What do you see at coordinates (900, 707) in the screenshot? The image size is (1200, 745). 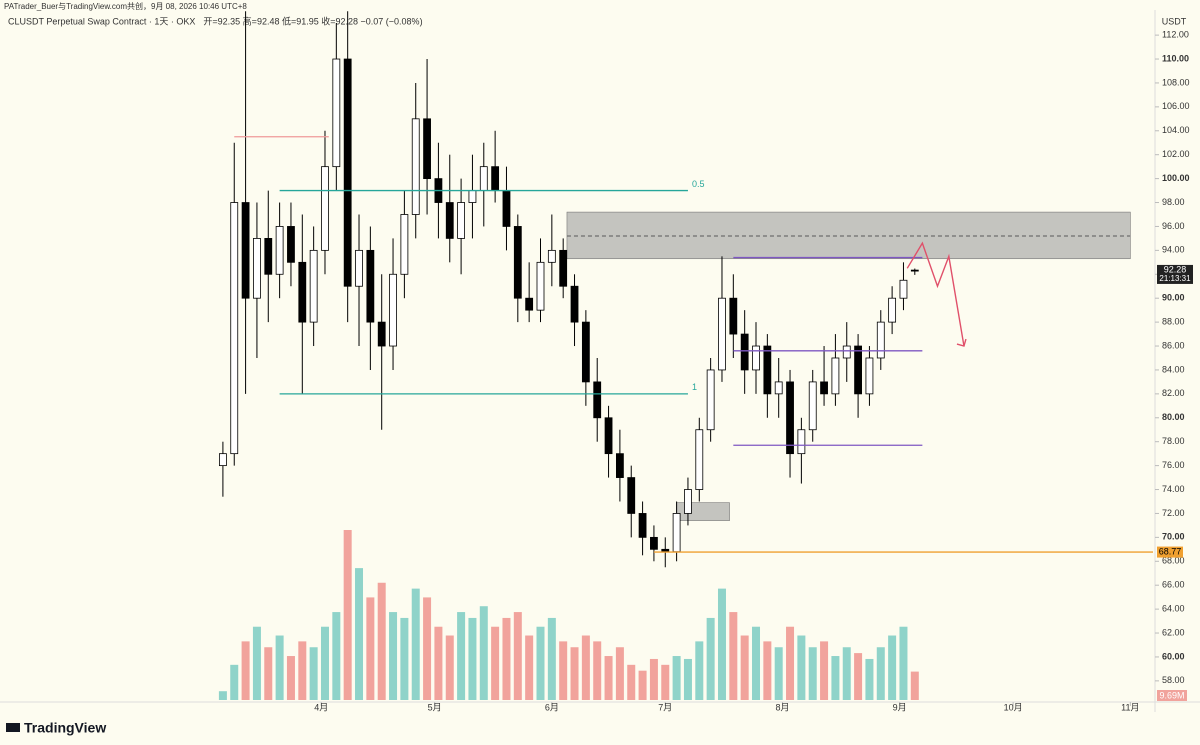 I see `x-tick-label: 9月` at bounding box center [900, 707].